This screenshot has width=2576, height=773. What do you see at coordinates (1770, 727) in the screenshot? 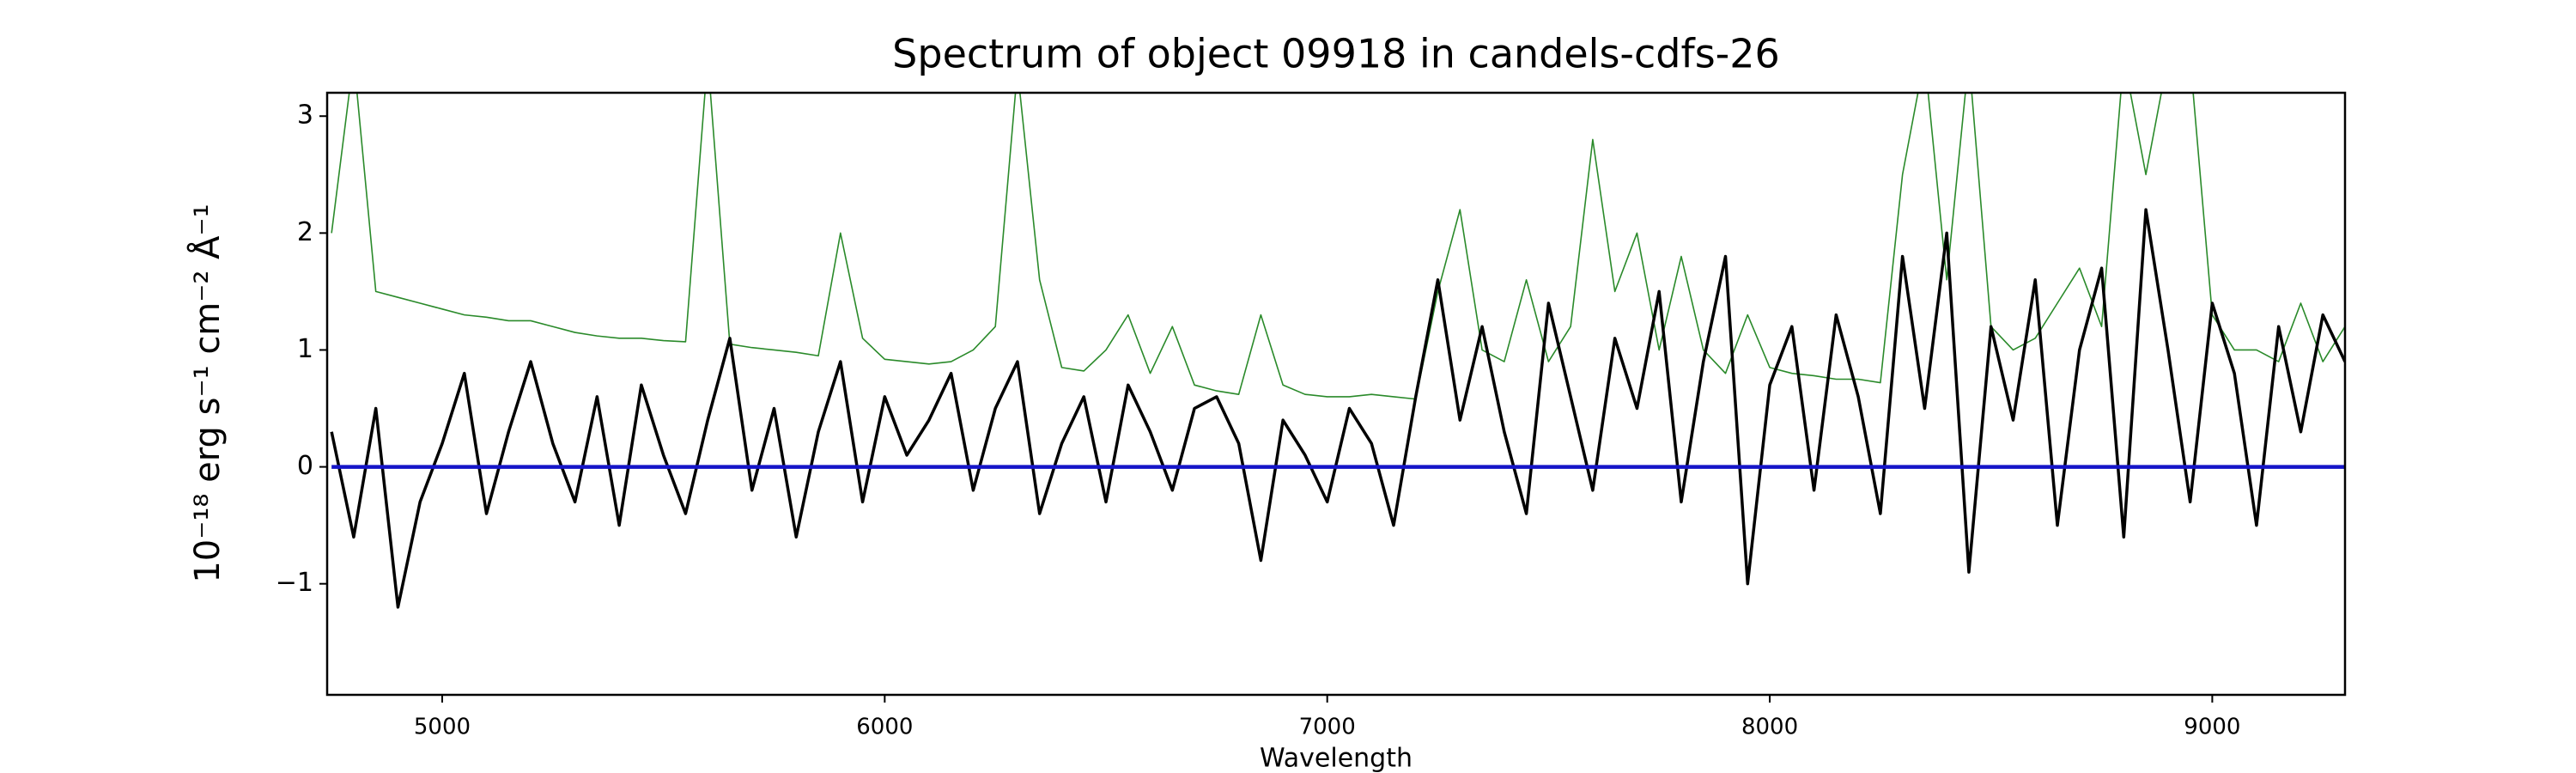
I see `x-tick-label: 8000` at bounding box center [1770, 727].